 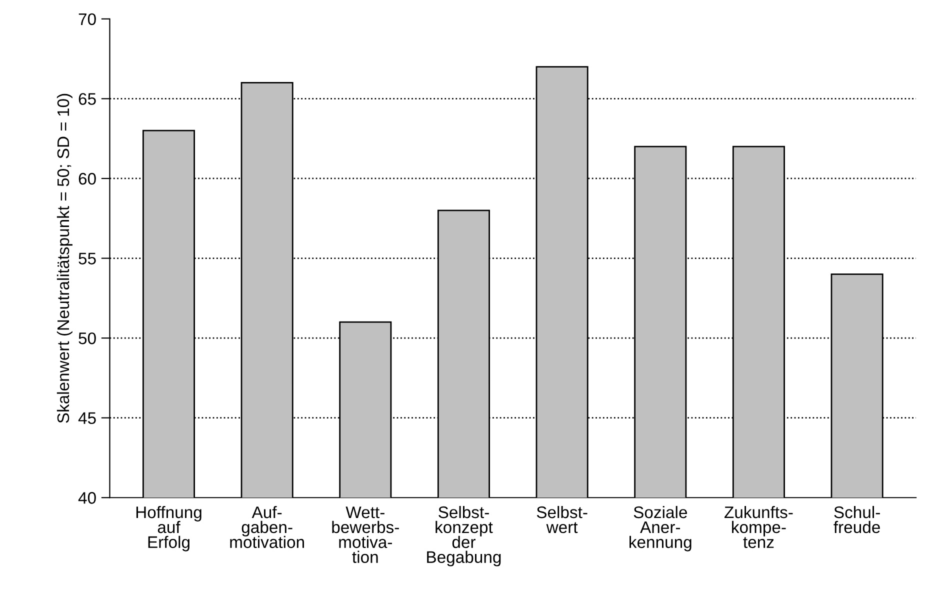 What do you see at coordinates (87, 498) in the screenshot?
I see `y-tick-label: 40` at bounding box center [87, 498].